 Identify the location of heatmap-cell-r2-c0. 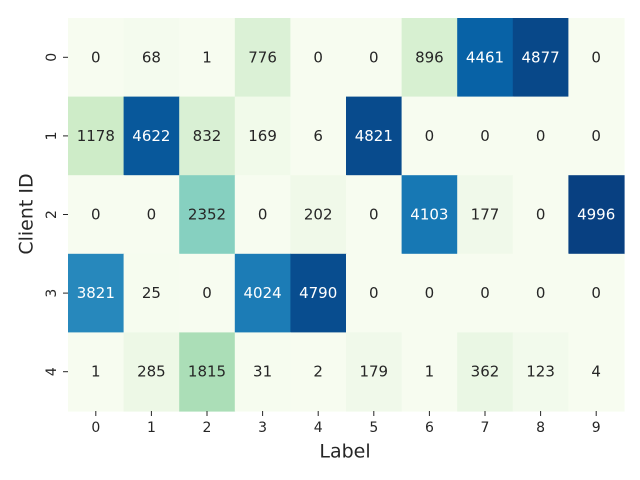
(96, 215).